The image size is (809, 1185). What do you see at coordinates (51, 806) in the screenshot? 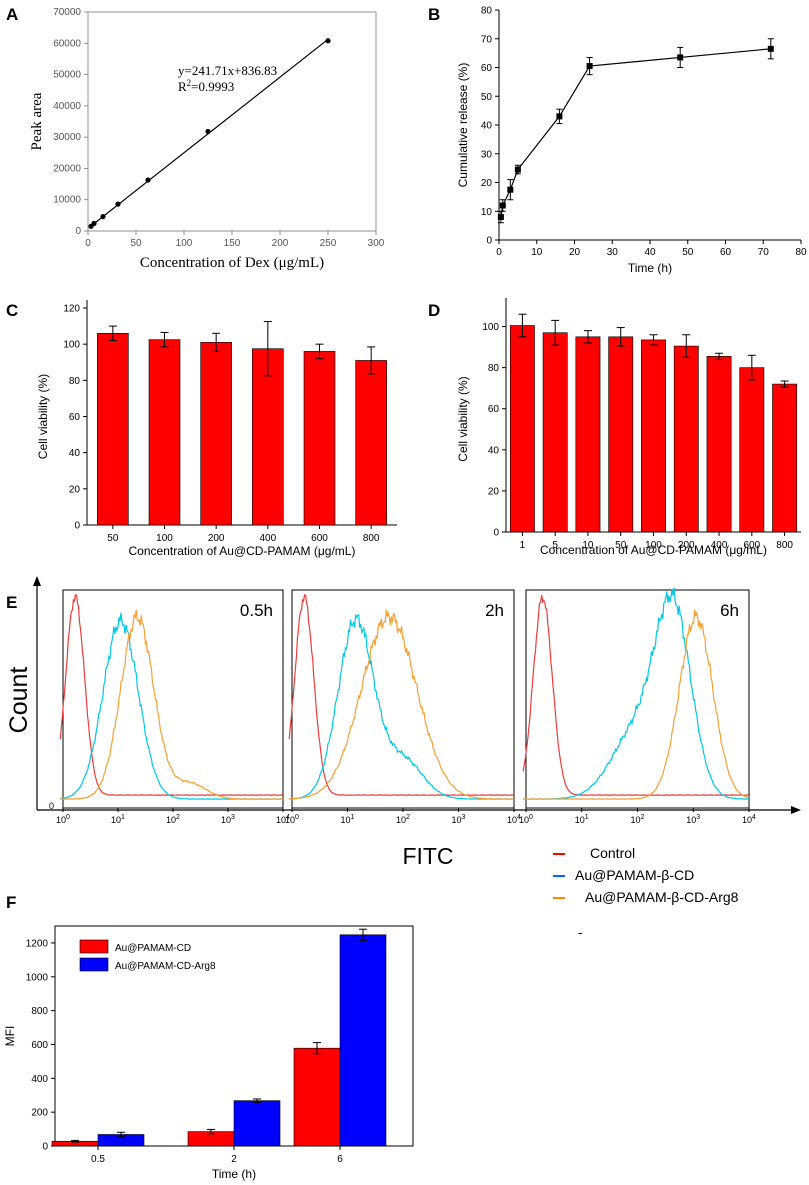
I see `y-zero-label: 0` at bounding box center [51, 806].